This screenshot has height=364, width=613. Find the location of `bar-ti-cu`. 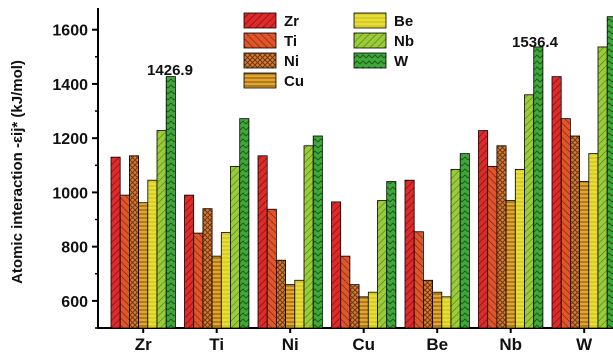

bar-ti-cu is located at coordinates (216, 292).